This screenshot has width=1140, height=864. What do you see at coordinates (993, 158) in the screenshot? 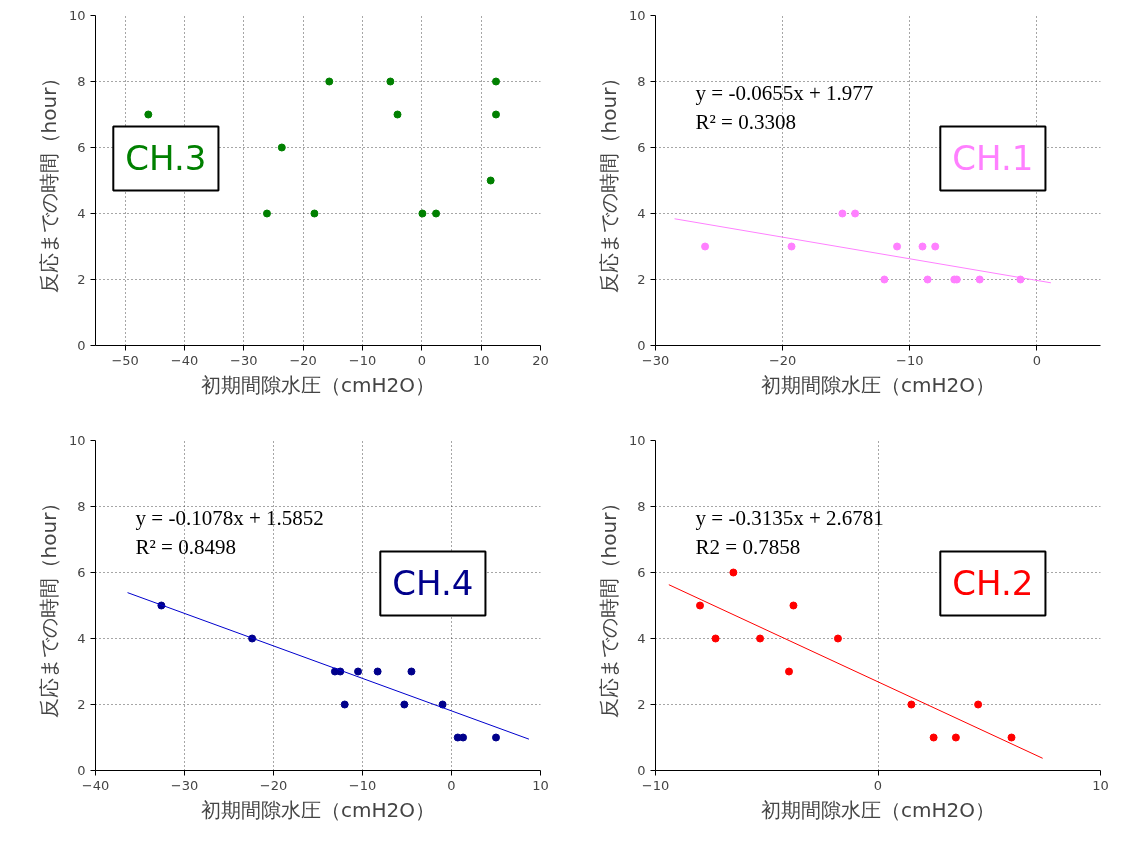
I see `annotation: CH.1` at bounding box center [993, 158].